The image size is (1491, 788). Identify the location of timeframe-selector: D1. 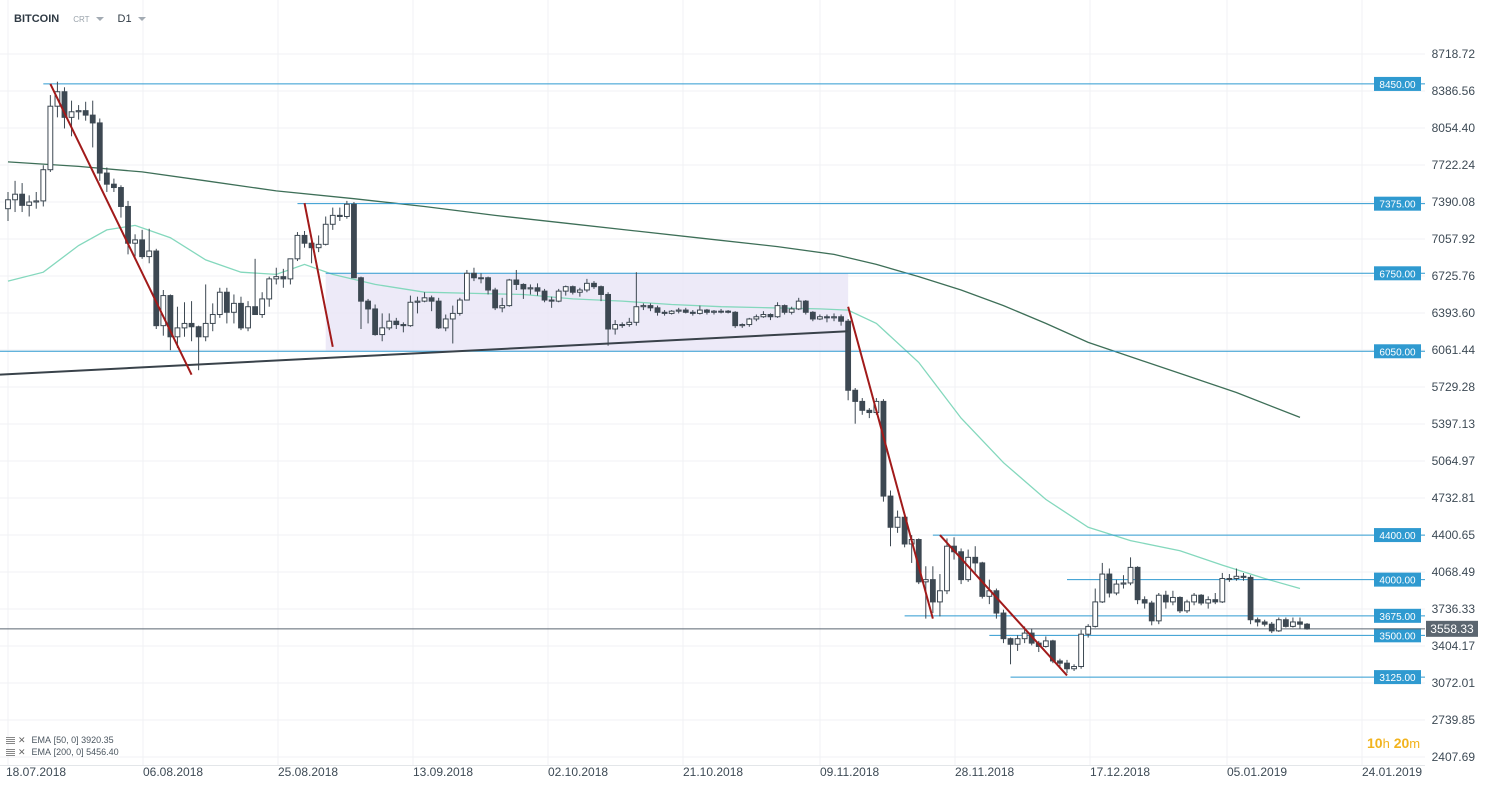
(124, 19).